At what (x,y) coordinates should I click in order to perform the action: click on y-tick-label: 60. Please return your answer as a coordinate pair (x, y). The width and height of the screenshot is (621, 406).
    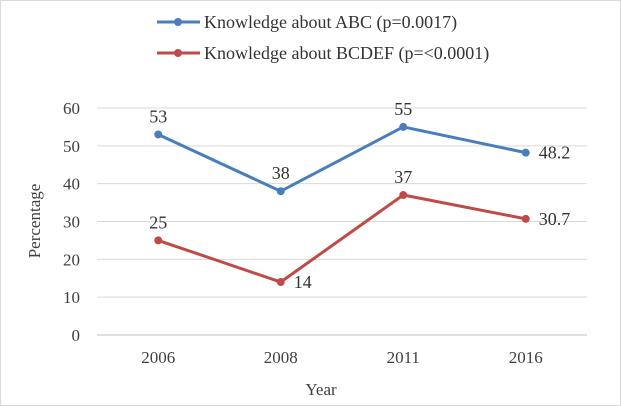
    Looking at the image, I should click on (71, 108).